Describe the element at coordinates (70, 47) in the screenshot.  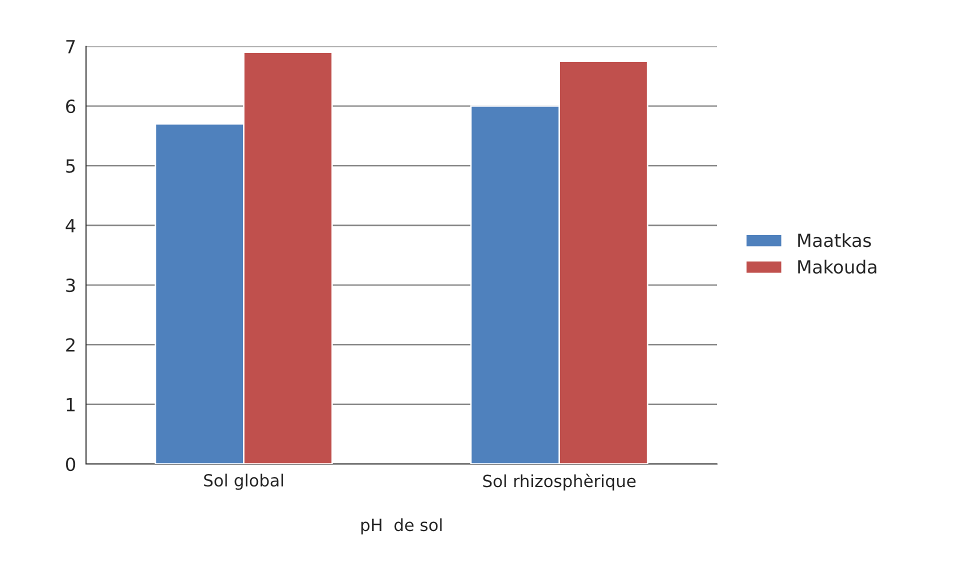
I see `y-tick-label: 7` at that location.